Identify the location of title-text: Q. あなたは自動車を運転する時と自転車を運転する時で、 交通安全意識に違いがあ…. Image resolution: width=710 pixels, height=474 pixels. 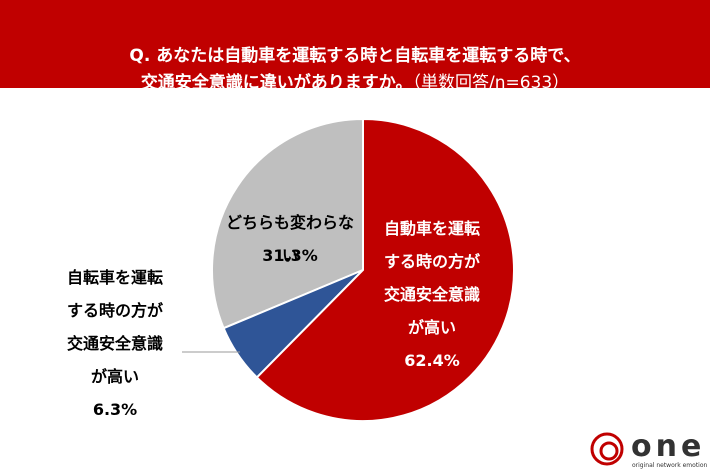
(355, 69).